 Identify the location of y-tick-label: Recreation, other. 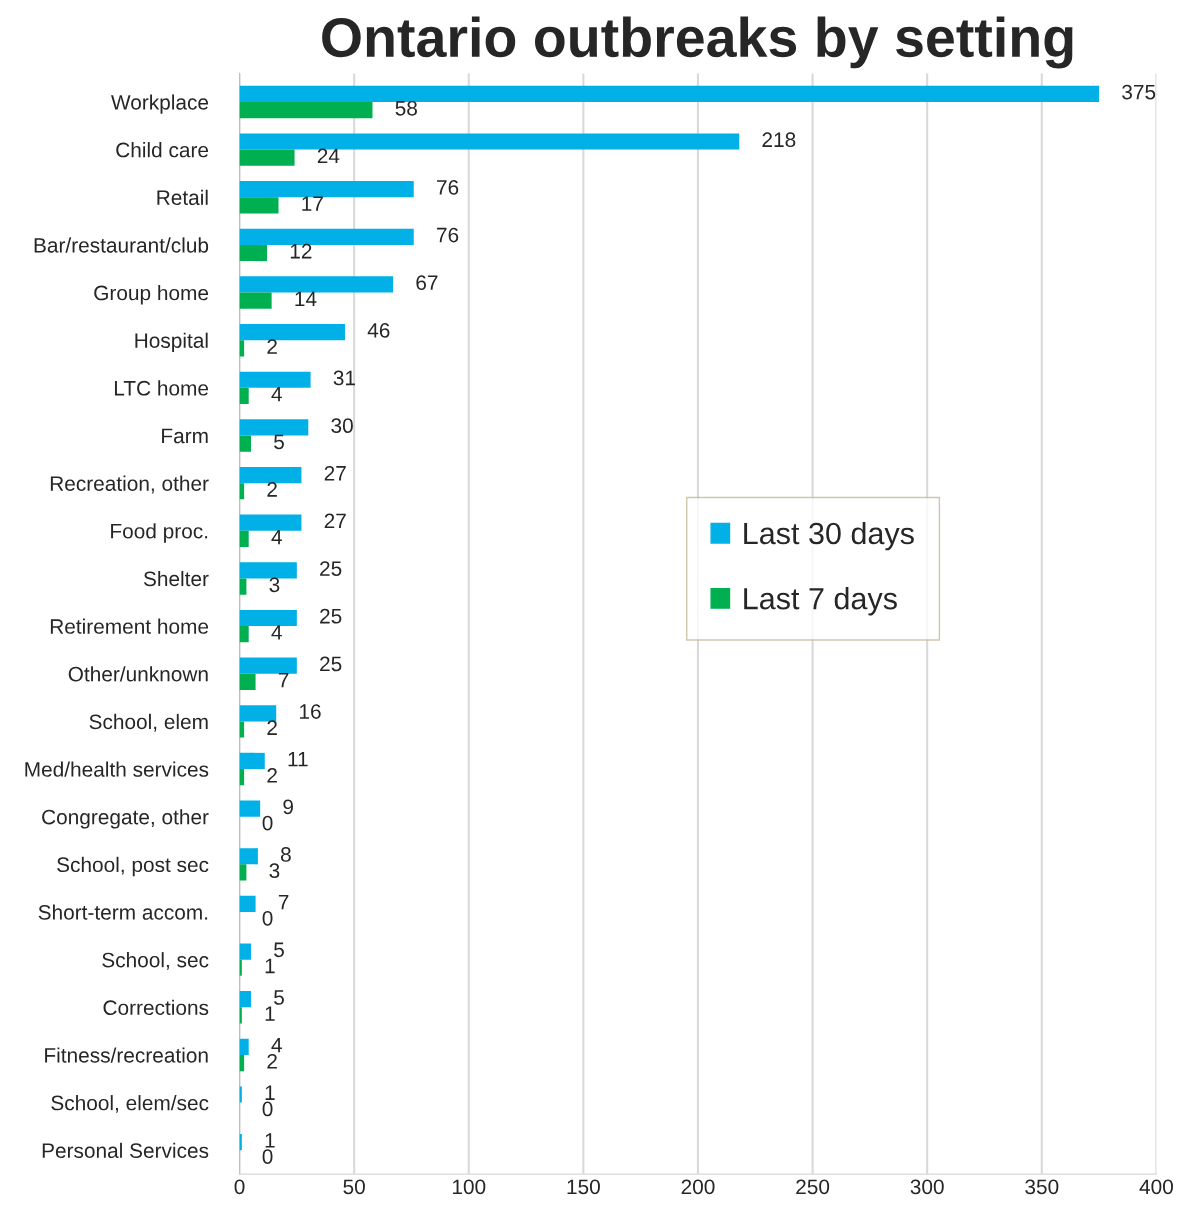
(129, 484).